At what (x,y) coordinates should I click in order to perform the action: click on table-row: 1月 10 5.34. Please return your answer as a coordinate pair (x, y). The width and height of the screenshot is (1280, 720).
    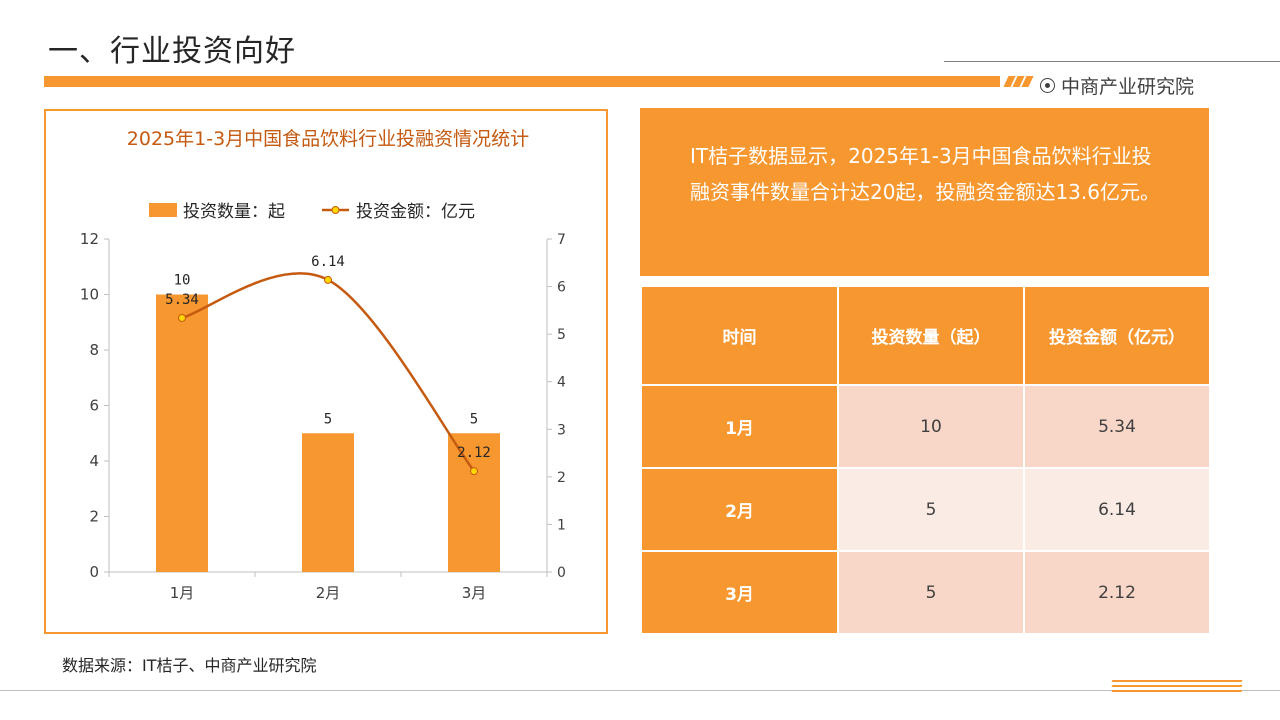
    Looking at the image, I should click on (925, 426).